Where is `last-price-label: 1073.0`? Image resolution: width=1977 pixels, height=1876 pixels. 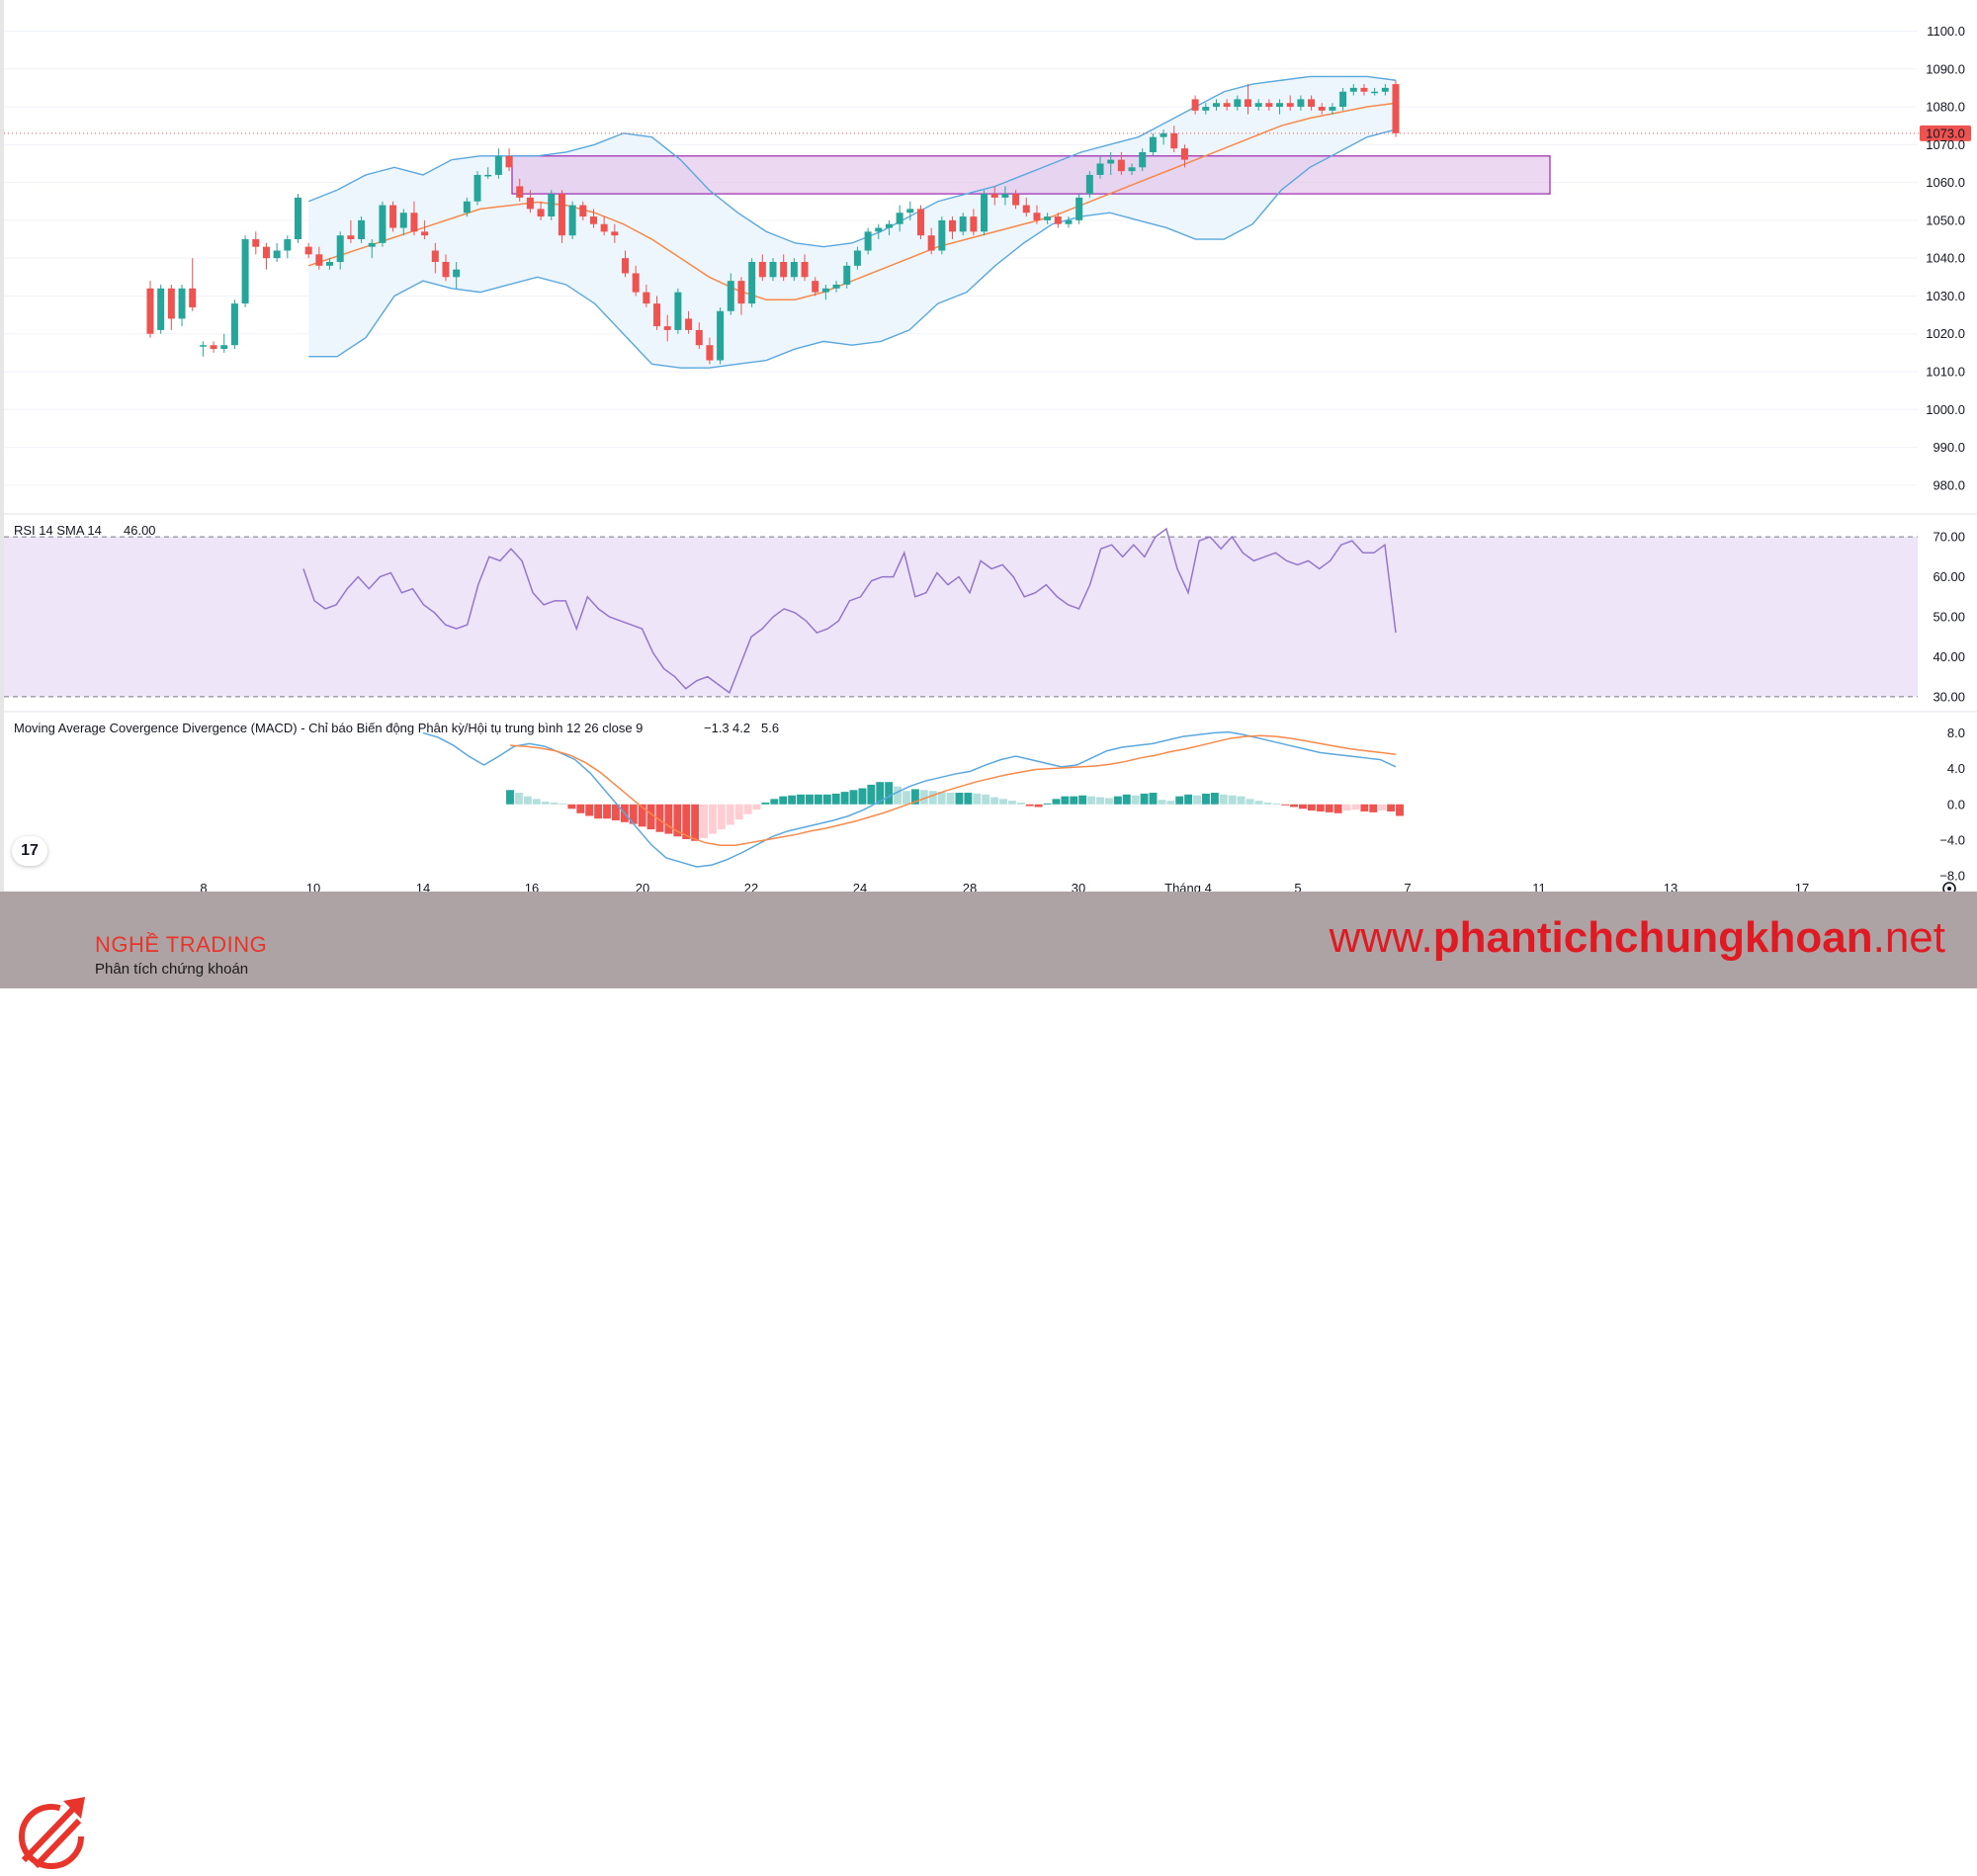 last-price-label: 1073.0 is located at coordinates (1946, 133).